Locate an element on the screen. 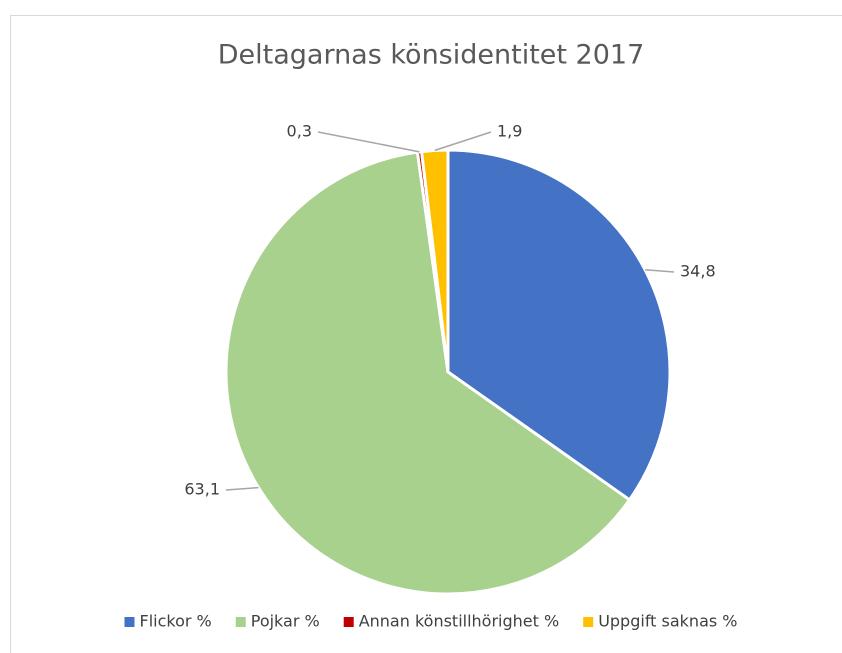  chart-title: Deltagarnas könsidentitet 2017 is located at coordinates (431, 55).